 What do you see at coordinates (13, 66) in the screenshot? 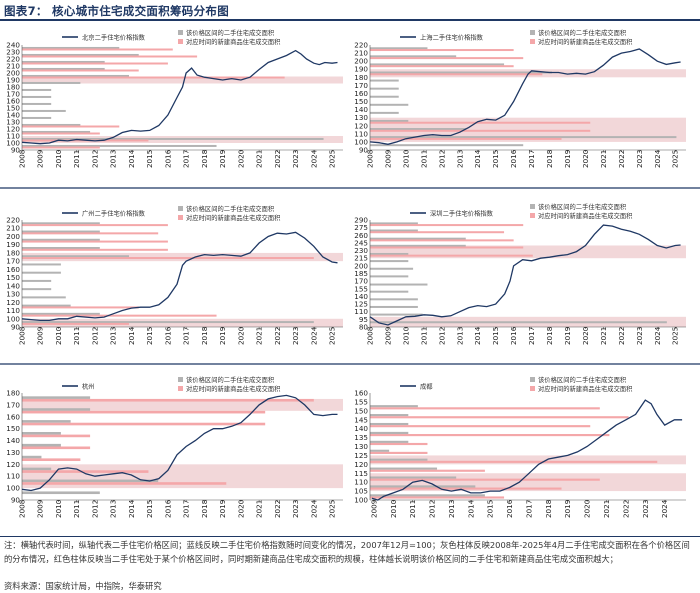
I see `y-tick-0-12: 210` at bounding box center [13, 66].